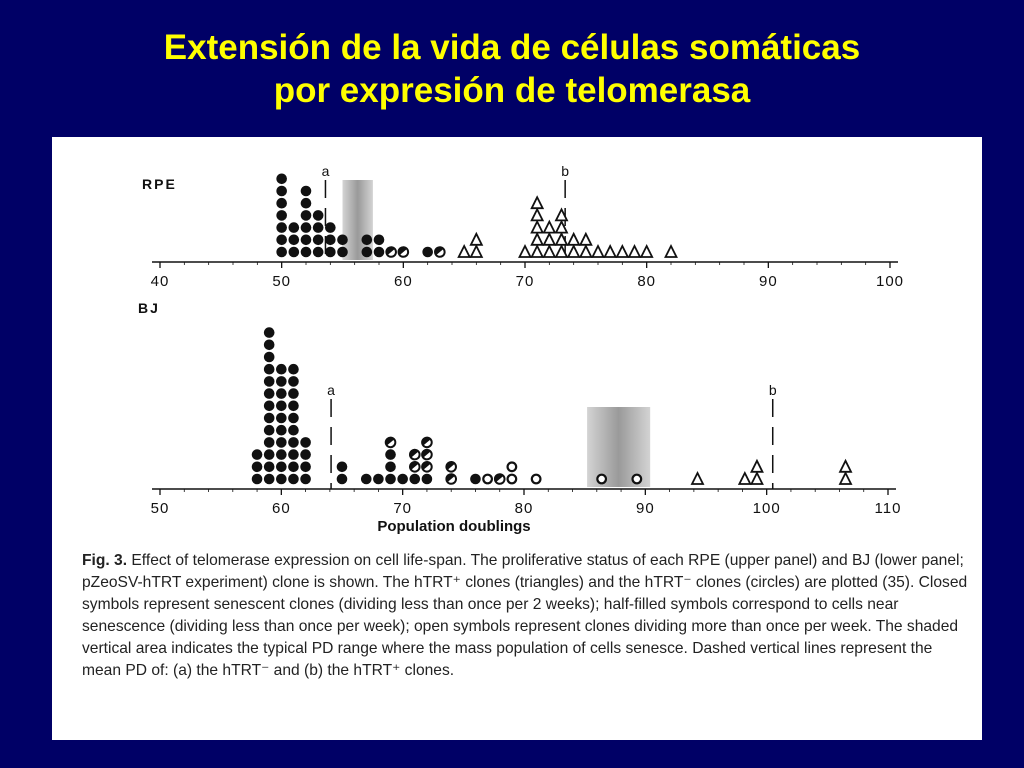 The height and width of the screenshot is (768, 1024). Describe the element at coordinates (453, 526) in the screenshot. I see `x-axis-label: Population doublings` at that location.